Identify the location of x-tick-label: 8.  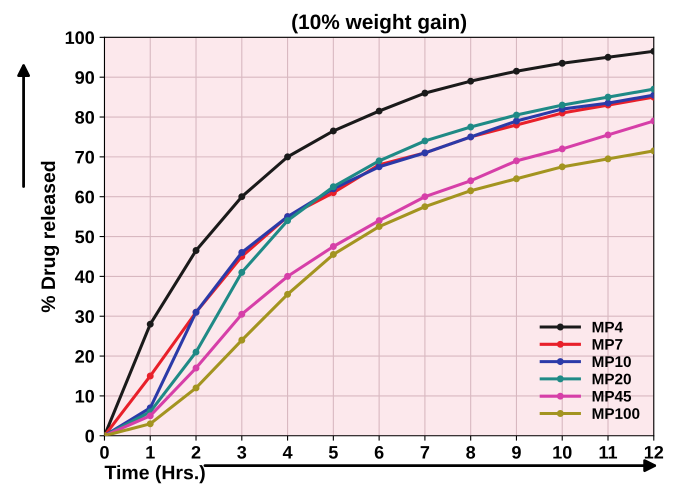
(471, 452).